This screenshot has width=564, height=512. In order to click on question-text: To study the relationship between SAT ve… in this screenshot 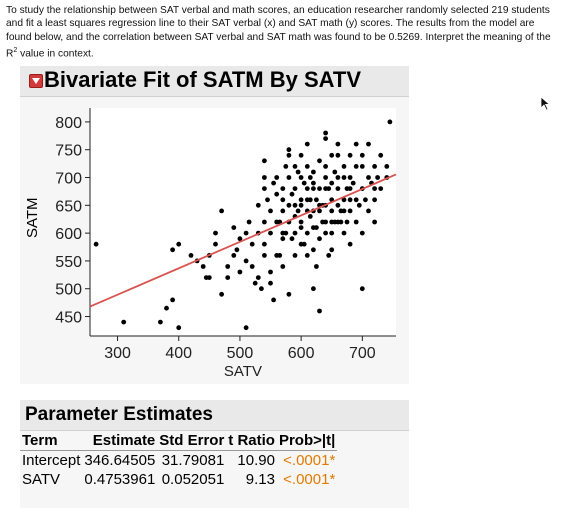, I will do `click(281, 32)`.